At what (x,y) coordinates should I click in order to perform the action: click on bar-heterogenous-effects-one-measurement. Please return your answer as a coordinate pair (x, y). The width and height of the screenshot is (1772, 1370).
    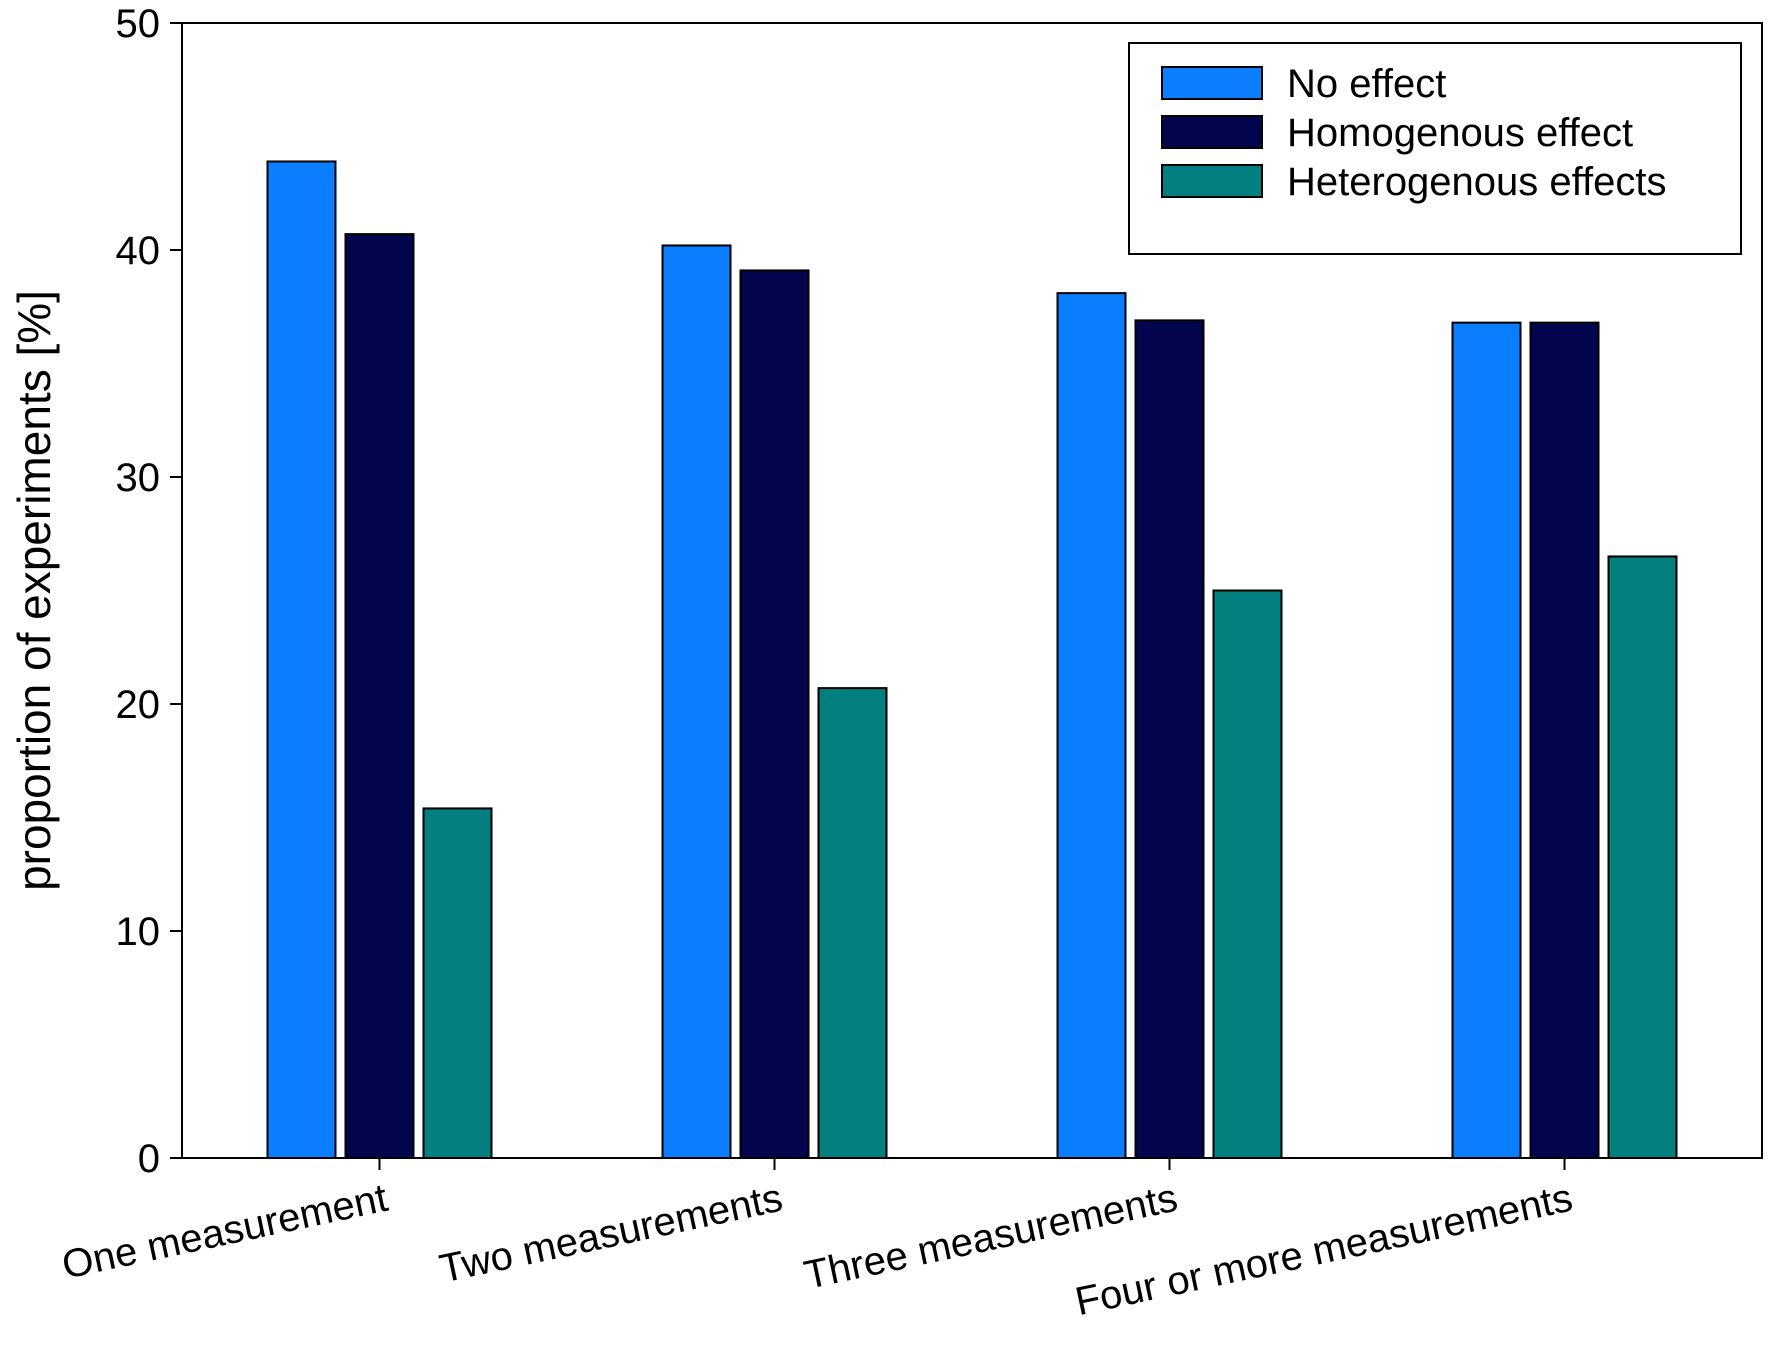
    Looking at the image, I should click on (457, 983).